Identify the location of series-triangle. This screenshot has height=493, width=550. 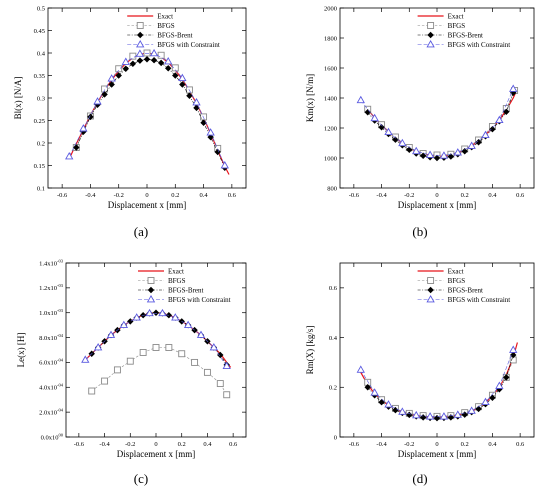
(156, 339).